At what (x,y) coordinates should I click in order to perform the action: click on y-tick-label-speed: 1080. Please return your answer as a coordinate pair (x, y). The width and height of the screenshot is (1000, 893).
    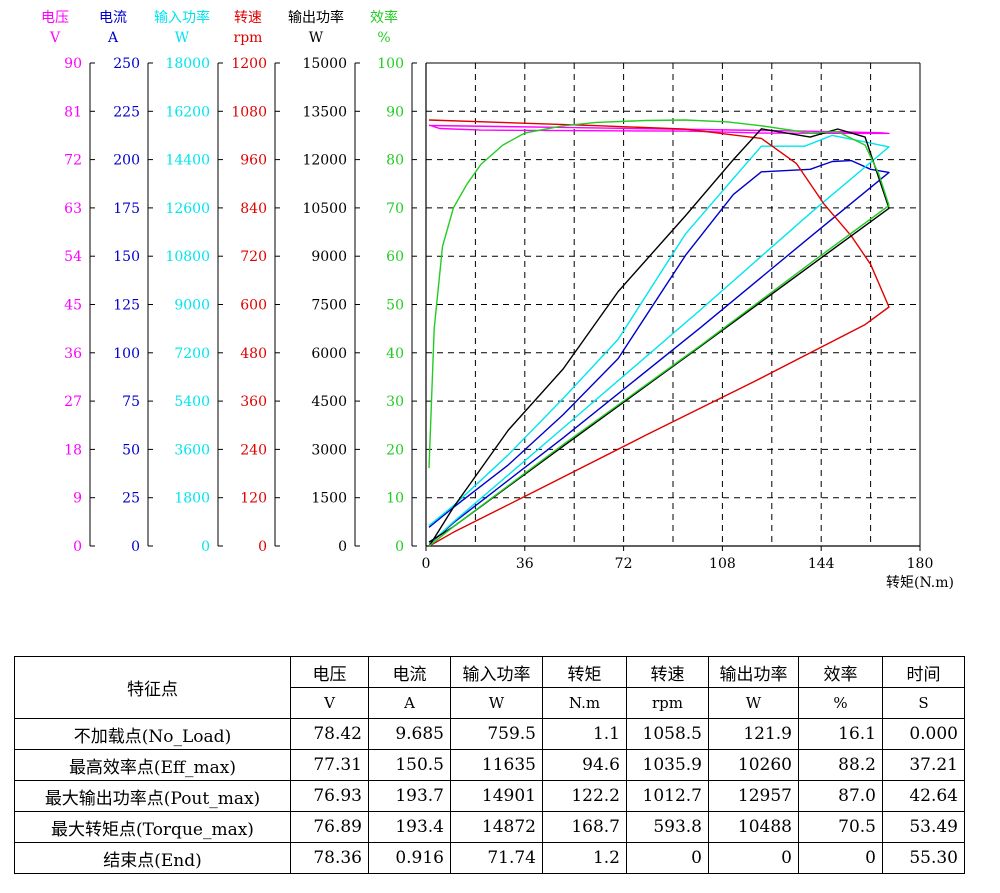
    Looking at the image, I should click on (249, 112).